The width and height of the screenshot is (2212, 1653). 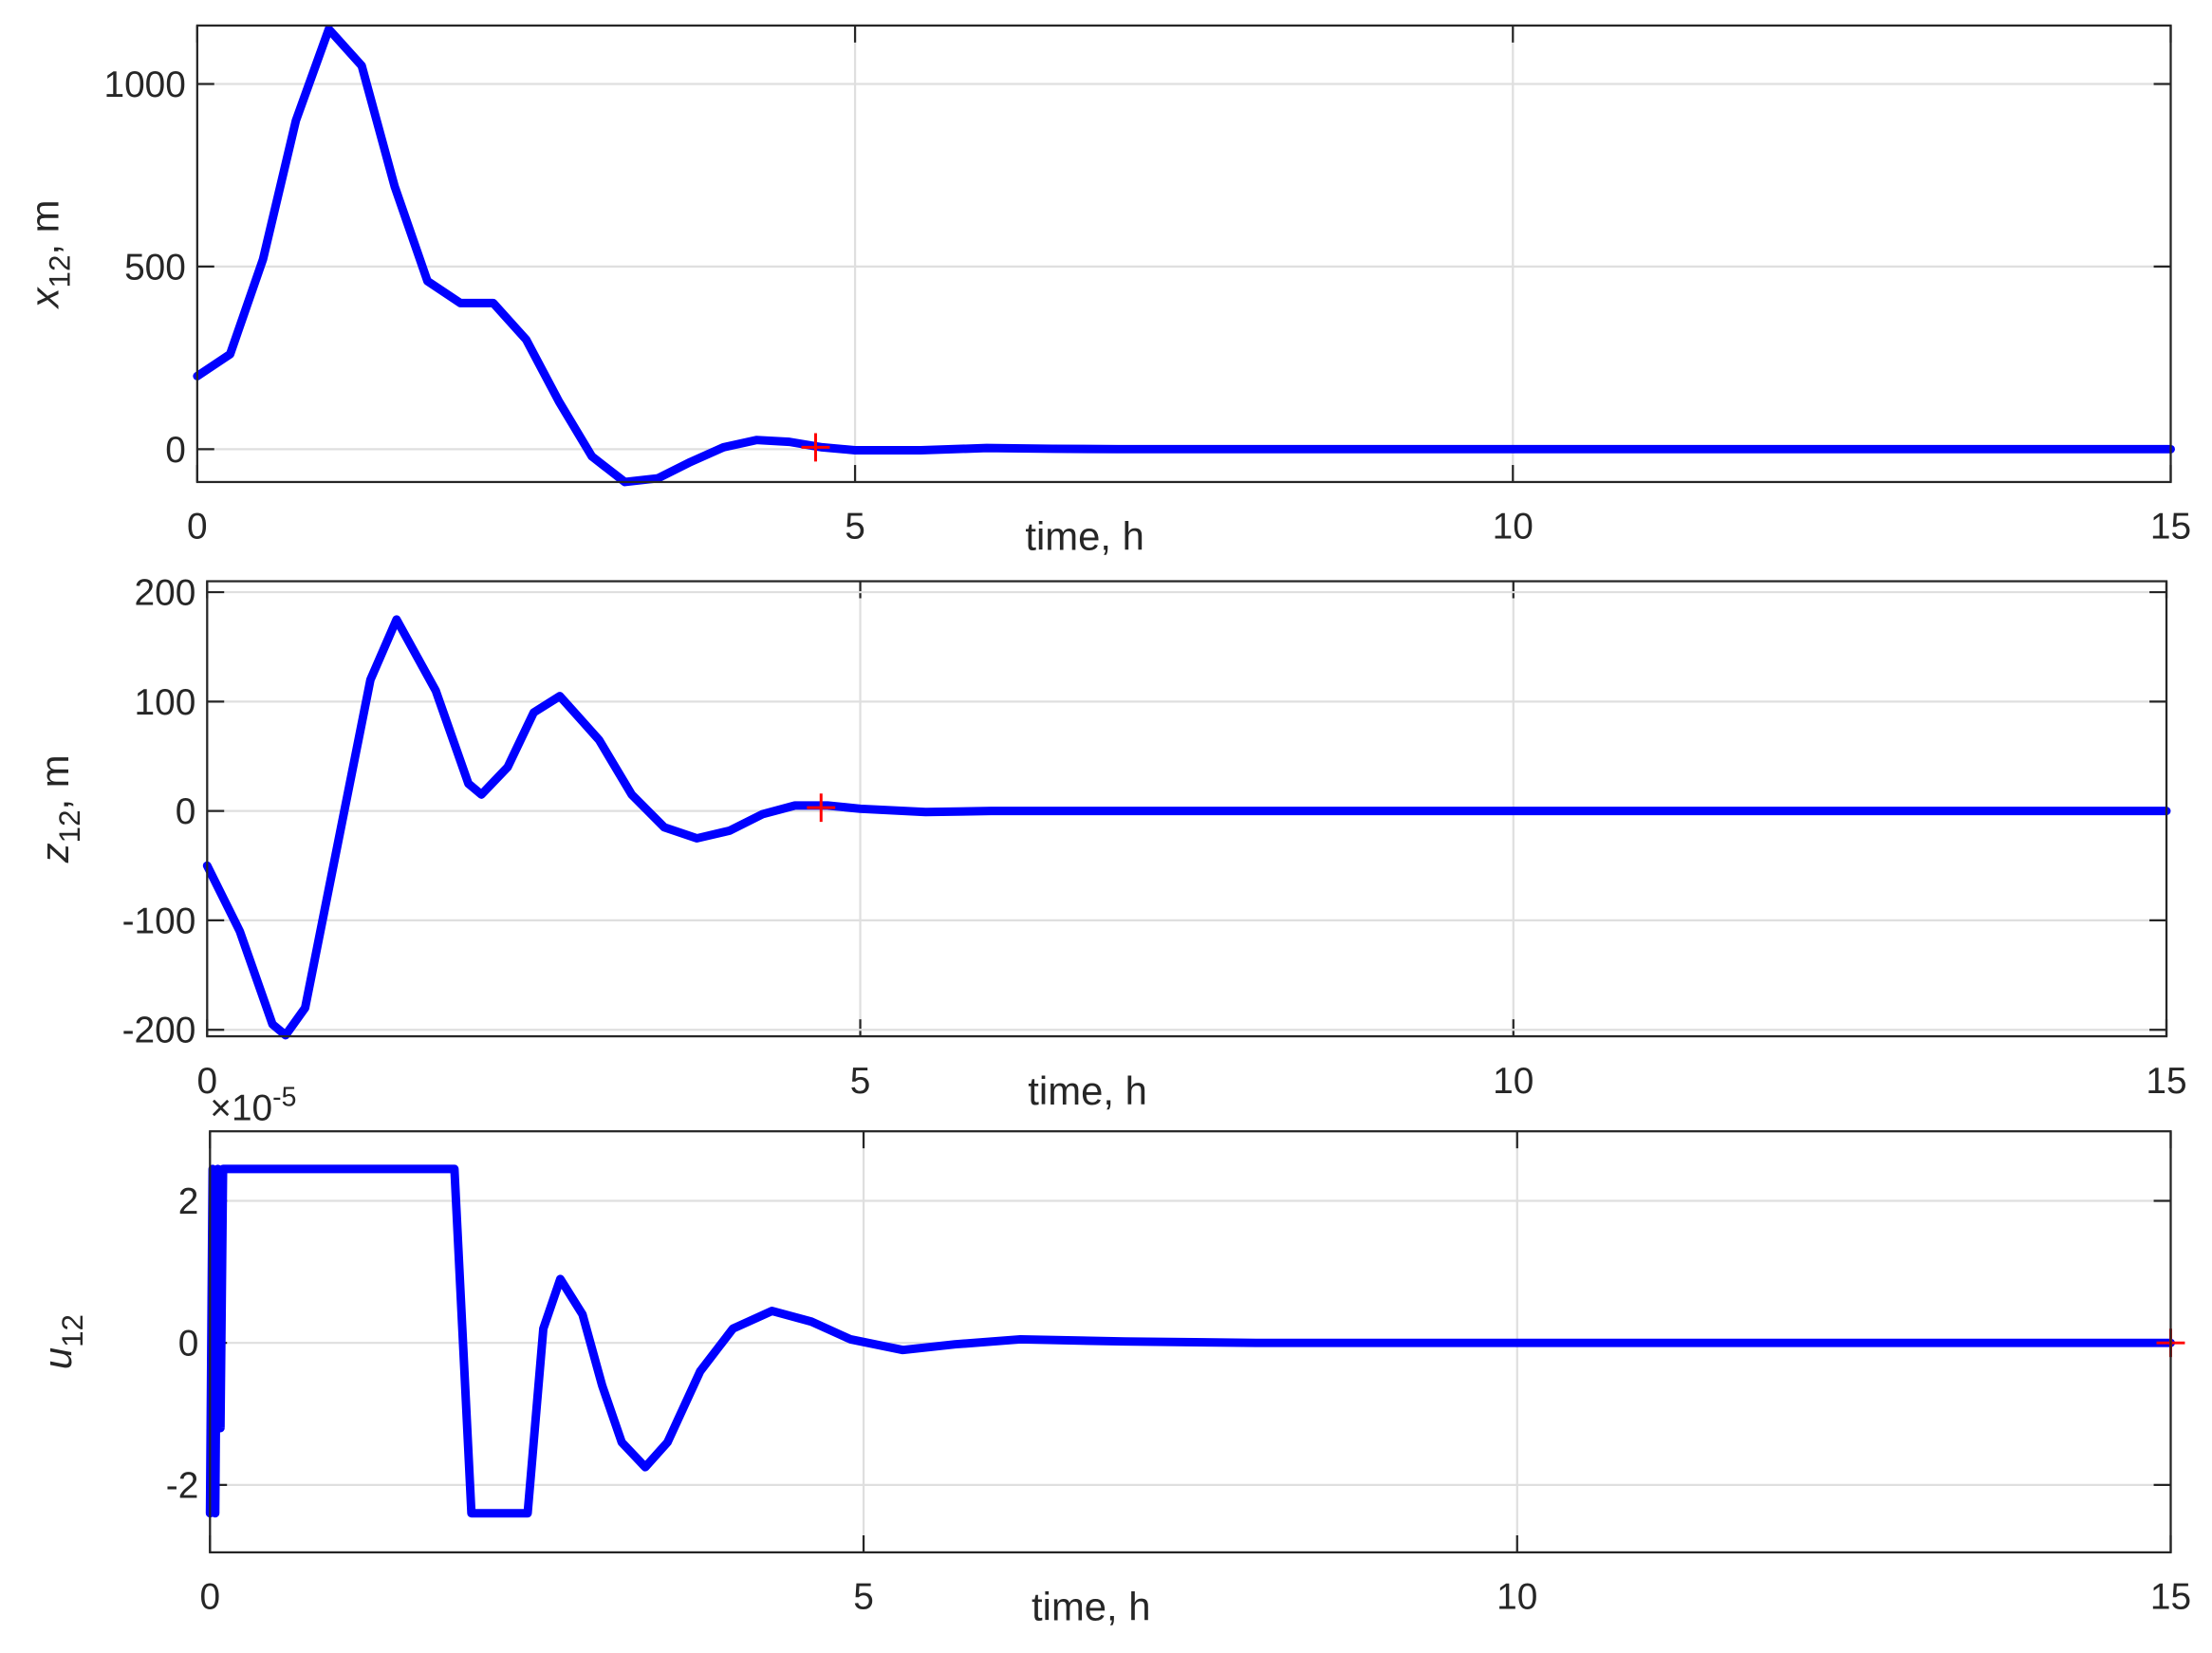 What do you see at coordinates (284, 1097) in the screenshot?
I see `scale-exponent: -5` at bounding box center [284, 1097].